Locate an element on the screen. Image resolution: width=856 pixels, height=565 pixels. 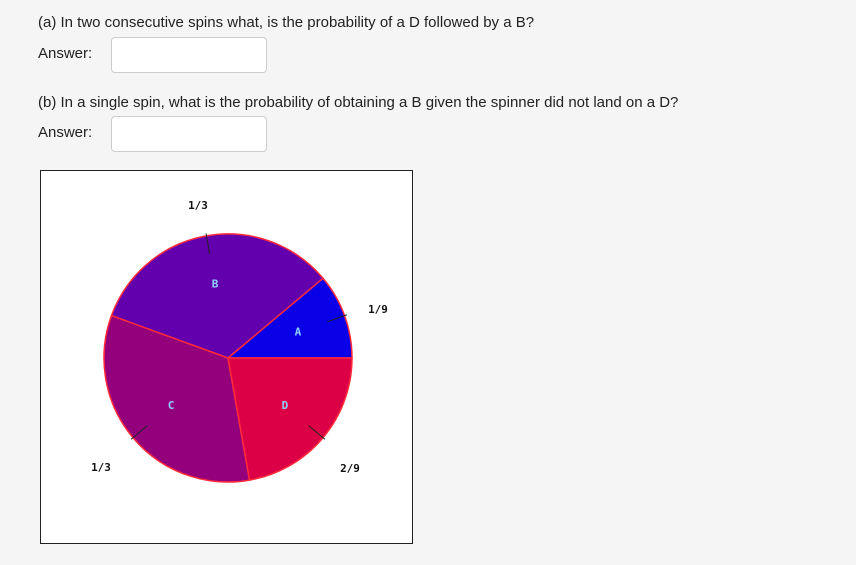
sector-letter: B is located at coordinates (215, 284).